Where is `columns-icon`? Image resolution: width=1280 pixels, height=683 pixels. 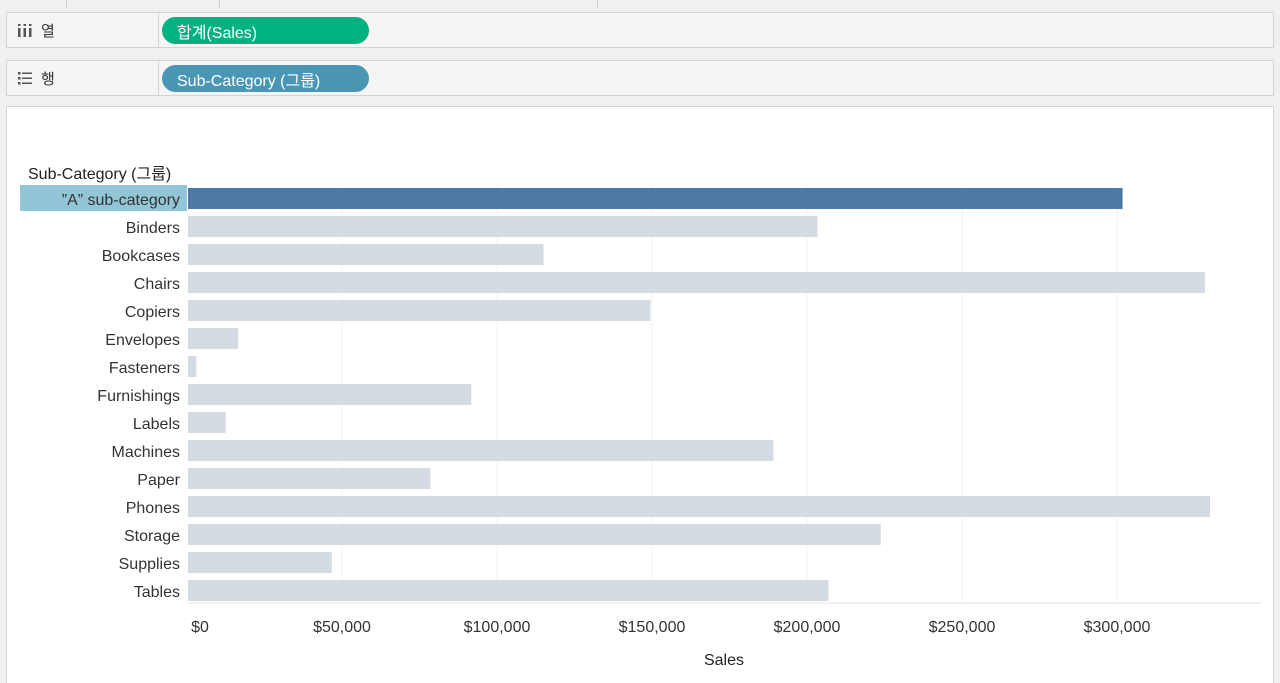
columns-icon is located at coordinates (25, 30).